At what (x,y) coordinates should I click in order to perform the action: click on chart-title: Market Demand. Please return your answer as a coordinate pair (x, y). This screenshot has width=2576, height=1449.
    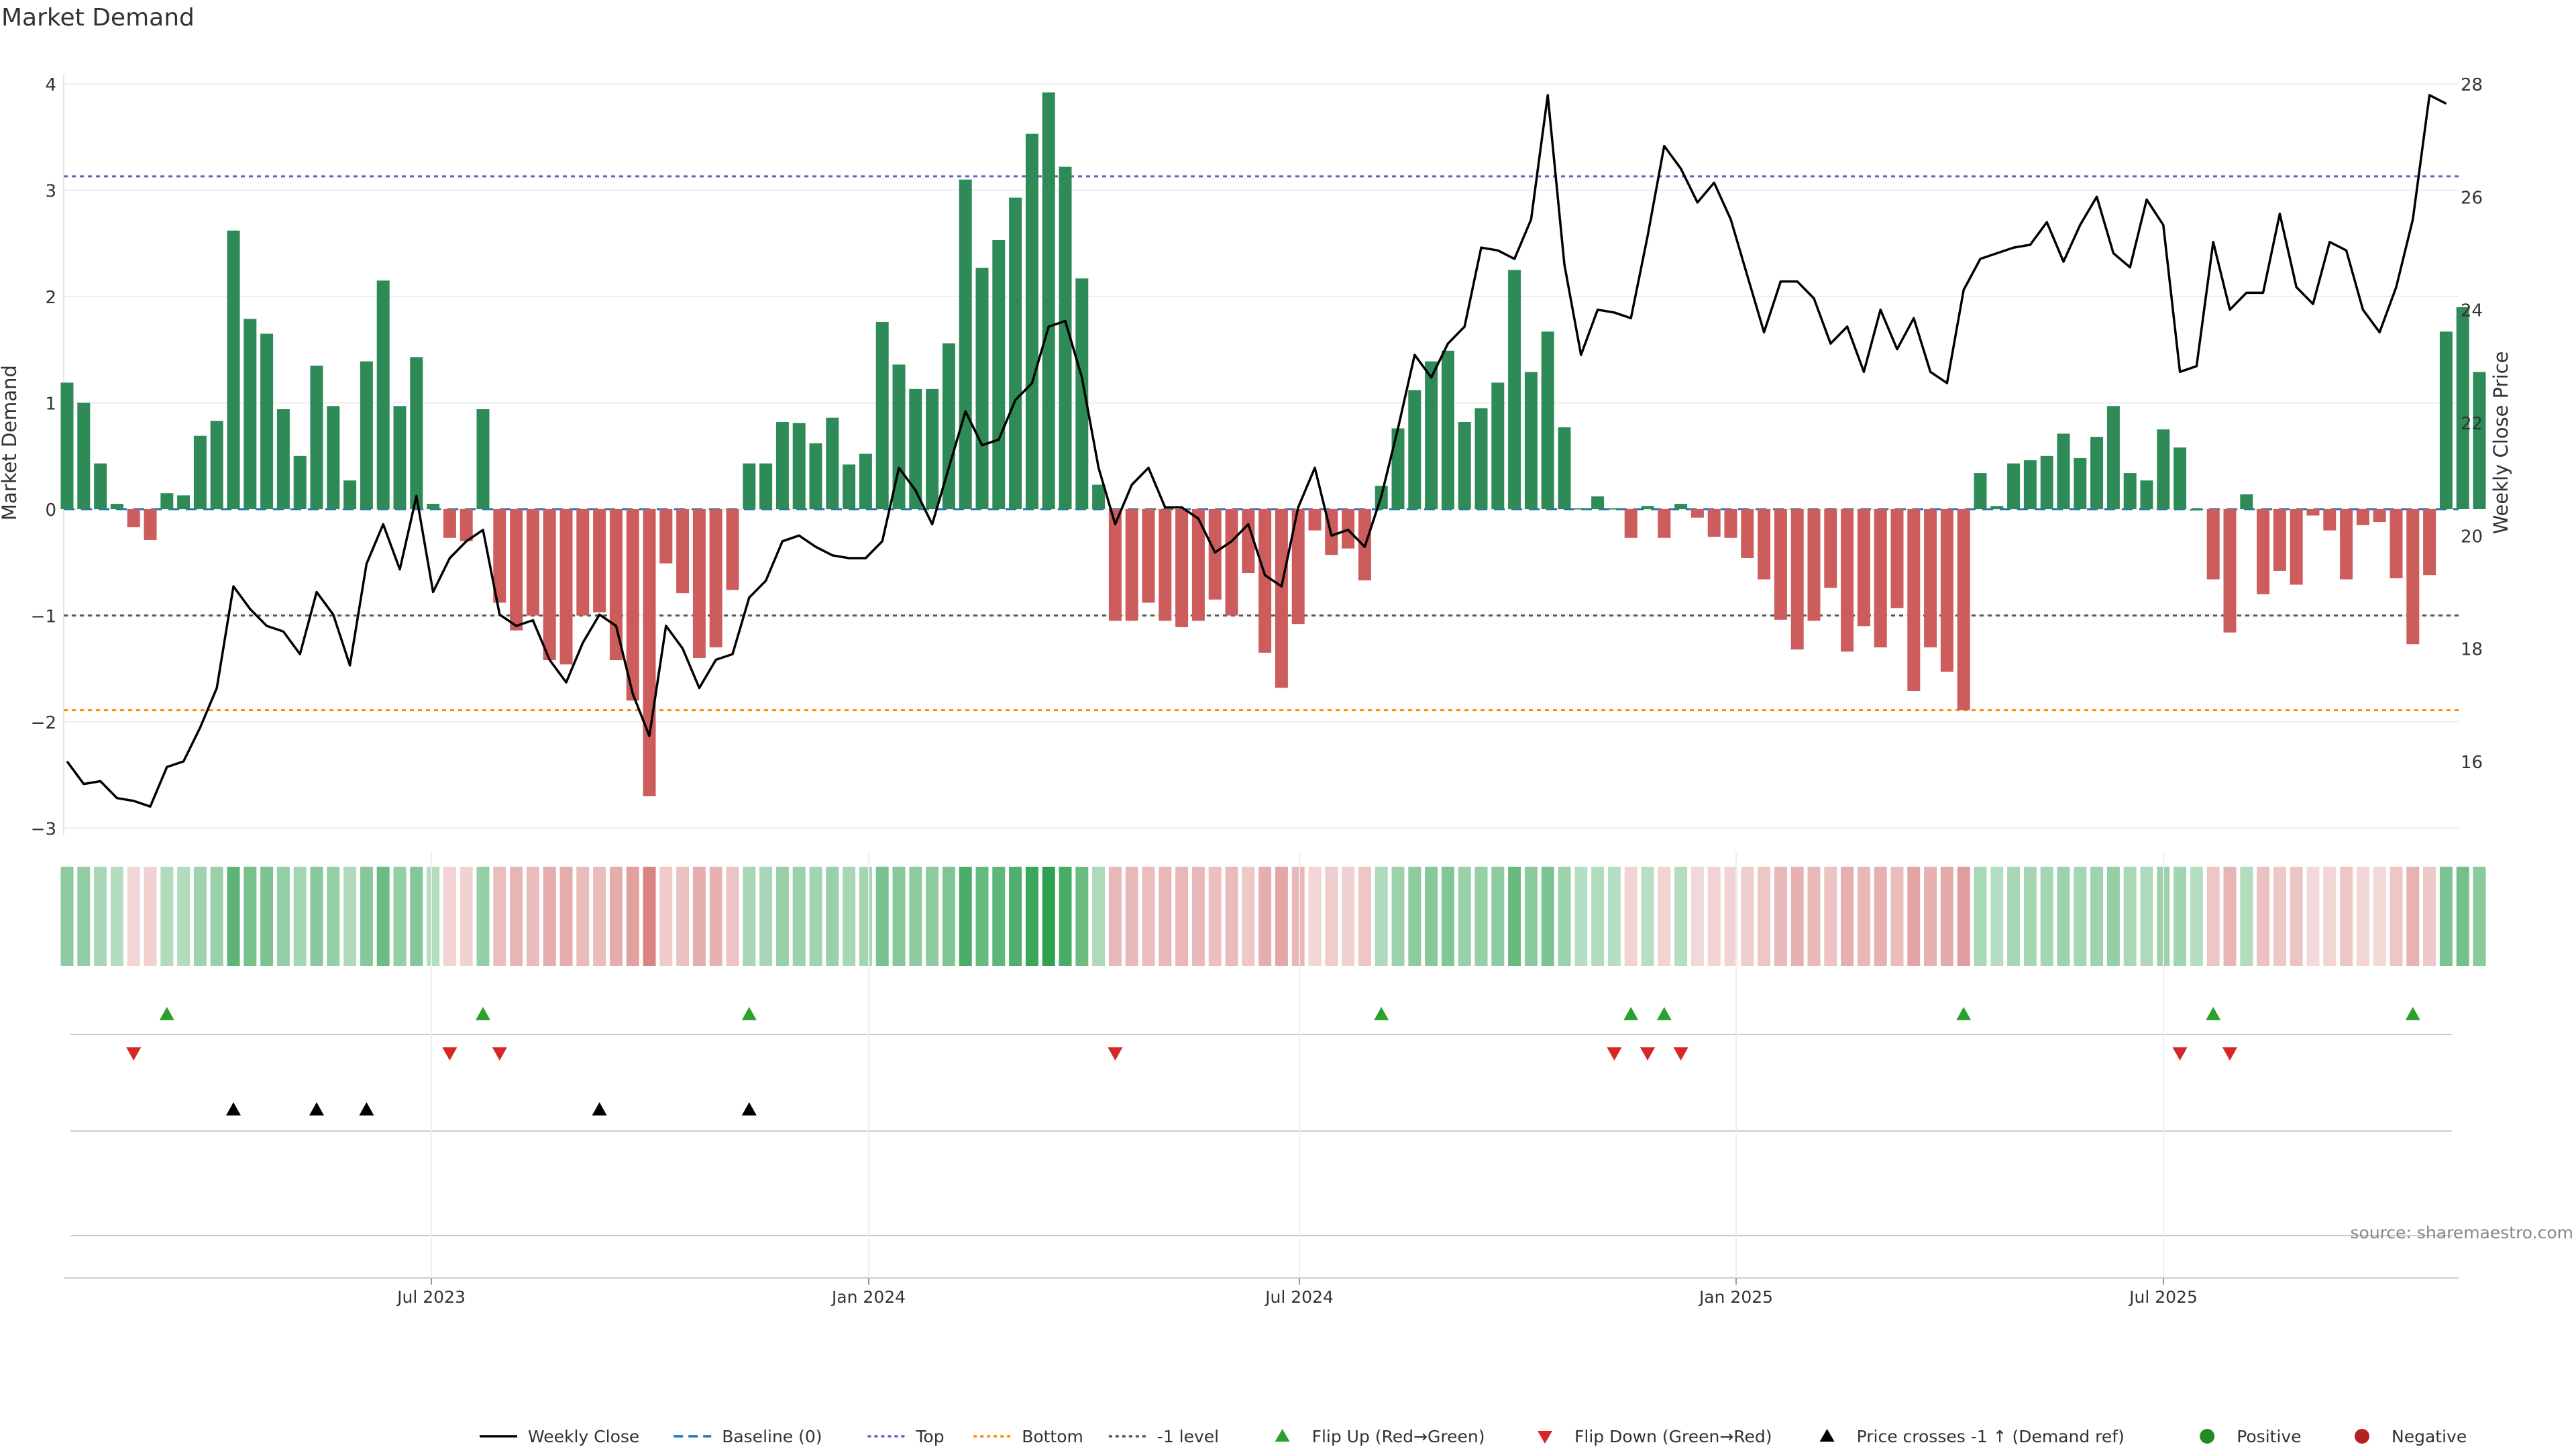
    Looking at the image, I should click on (98, 18).